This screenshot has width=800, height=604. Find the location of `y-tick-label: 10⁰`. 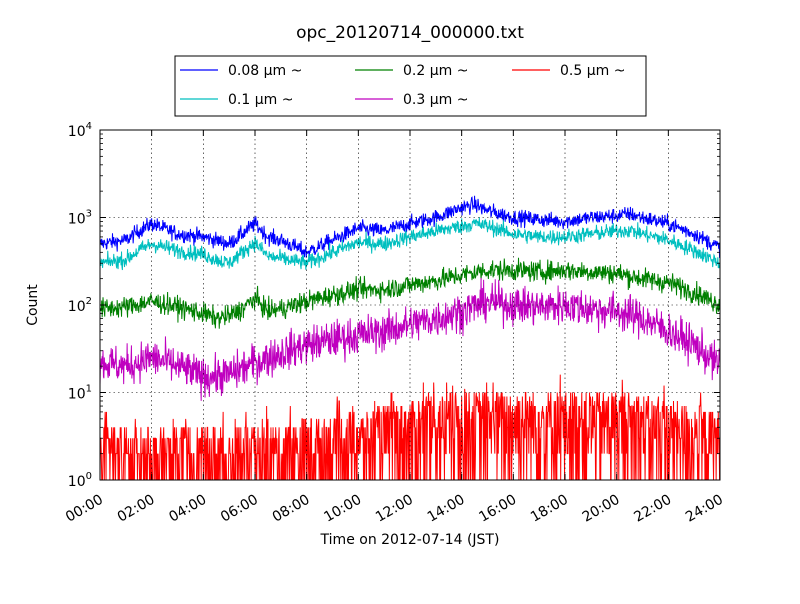

y-tick-label: 10⁰ is located at coordinates (80, 480).